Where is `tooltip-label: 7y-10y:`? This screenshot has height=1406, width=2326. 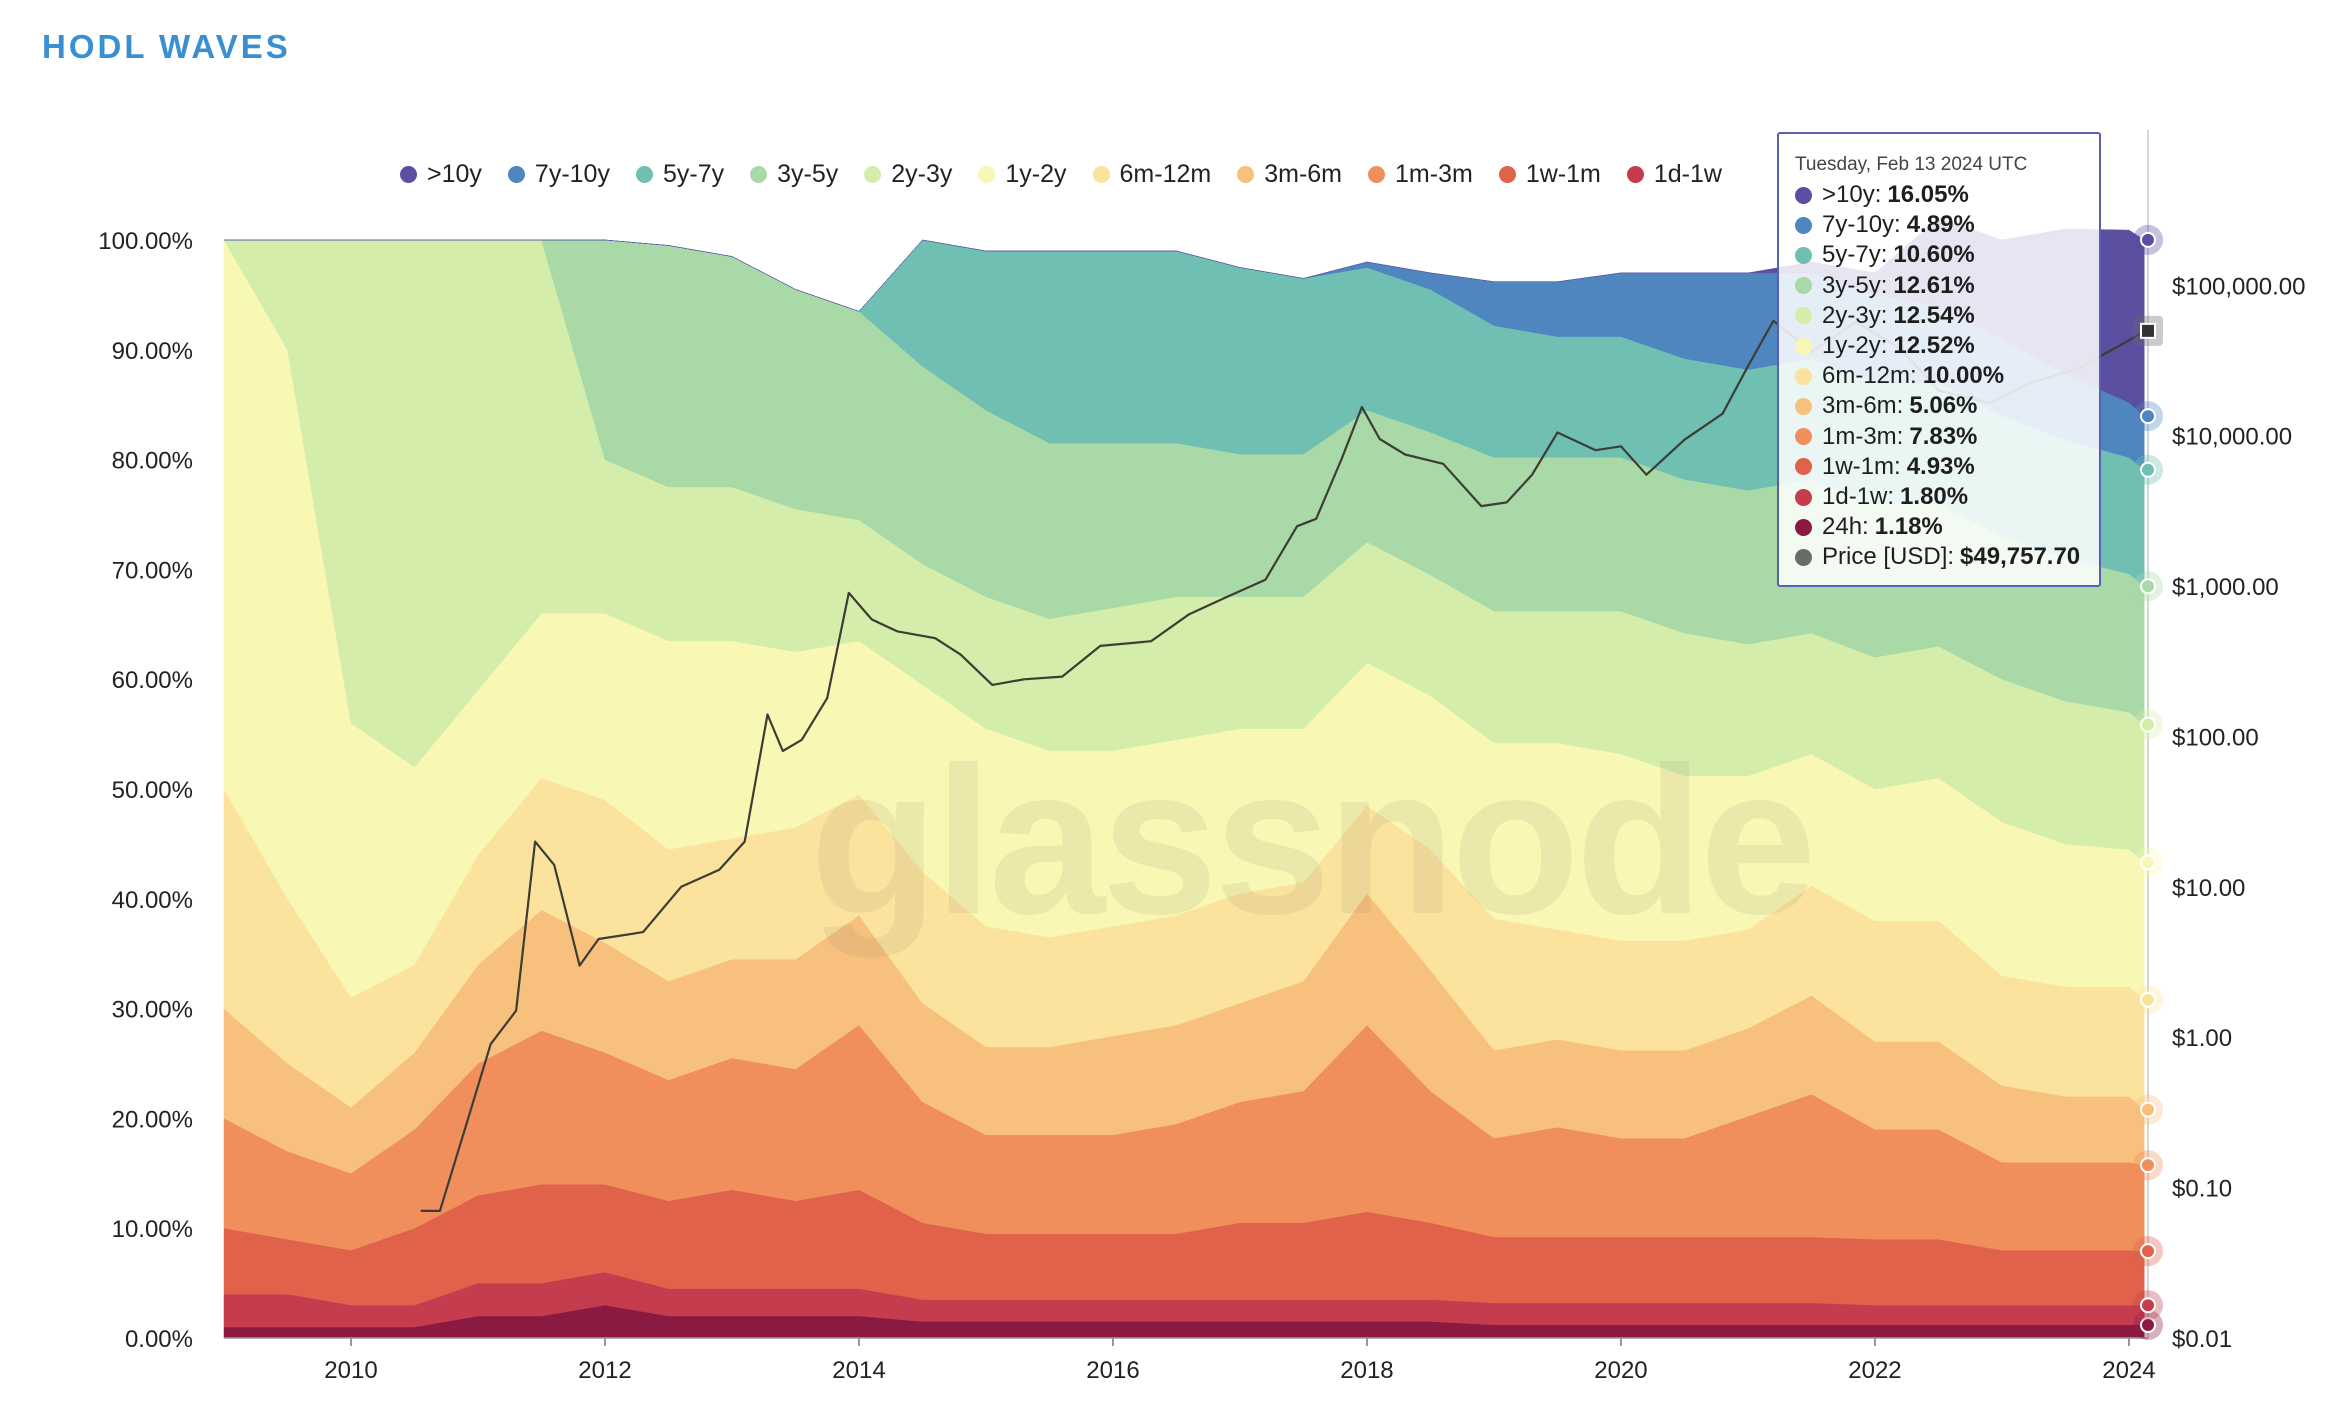 tooltip-label: 7y-10y: is located at coordinates (1861, 225).